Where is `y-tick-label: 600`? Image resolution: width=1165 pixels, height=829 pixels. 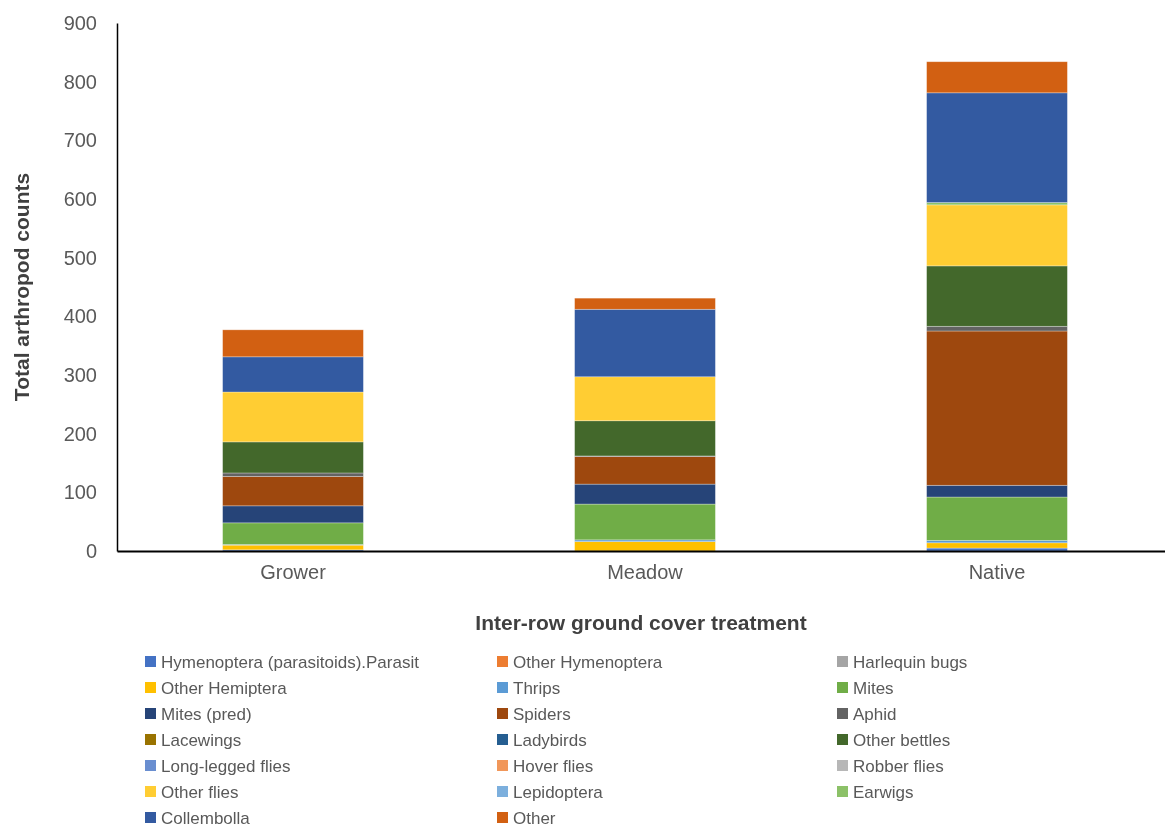 y-tick-label: 600 is located at coordinates (80, 198).